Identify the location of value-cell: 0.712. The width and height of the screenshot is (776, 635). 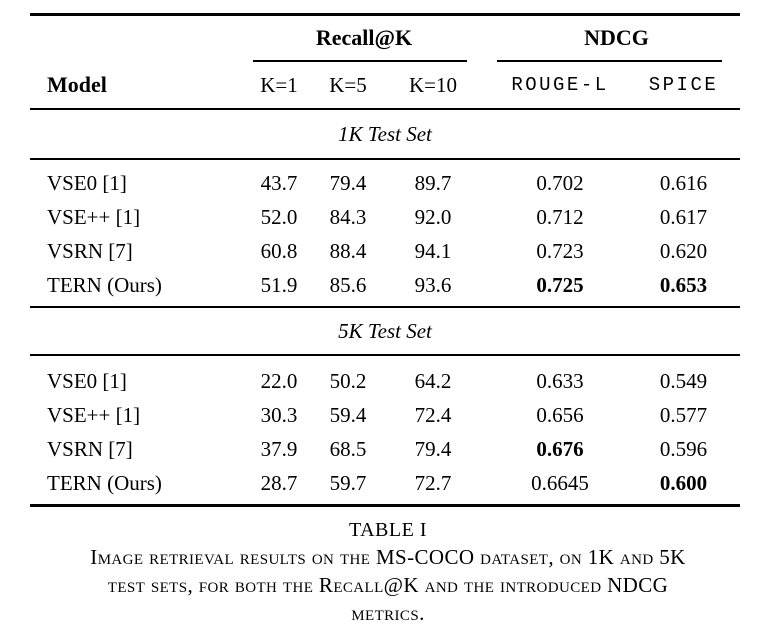
(560, 216).